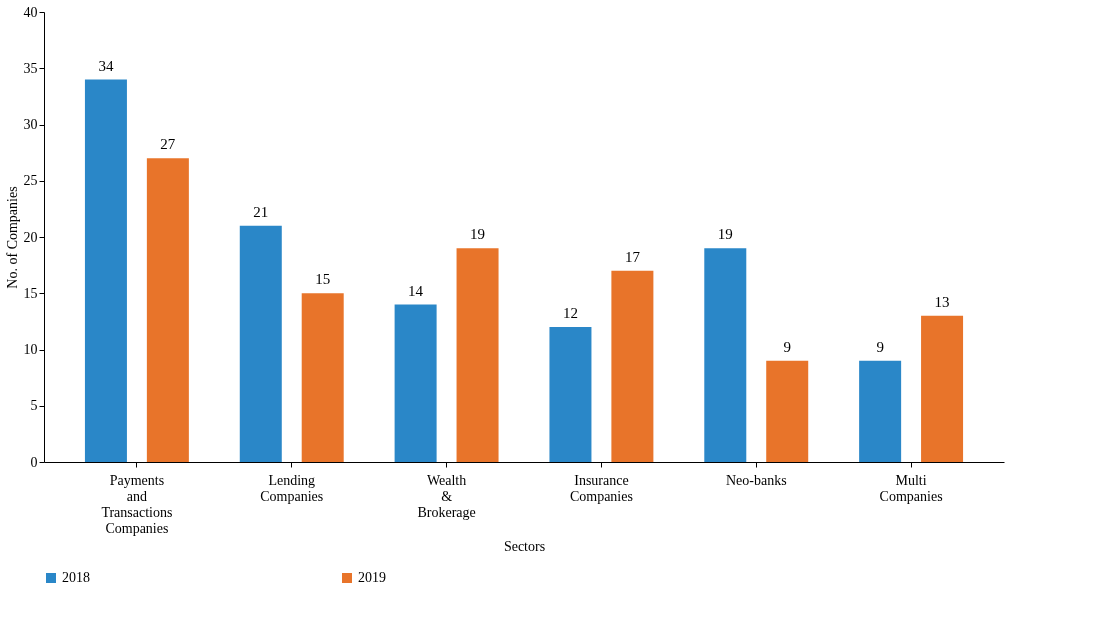 The height and width of the screenshot is (635, 1094). I want to click on y-tick-label: 0, so click(34, 462).